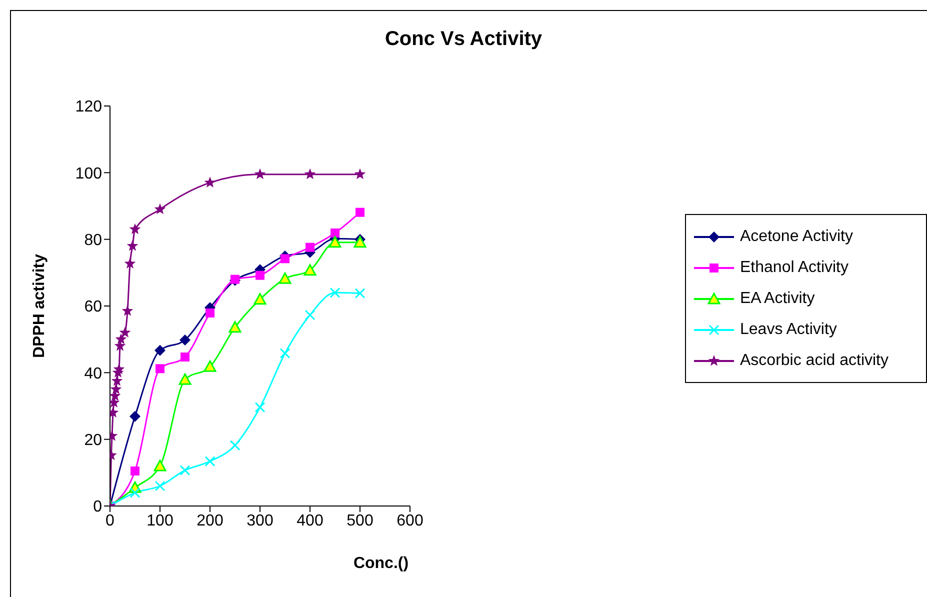 The width and height of the screenshot is (927, 597). Describe the element at coordinates (93, 241) in the screenshot. I see `y-tick-label: 80` at that location.